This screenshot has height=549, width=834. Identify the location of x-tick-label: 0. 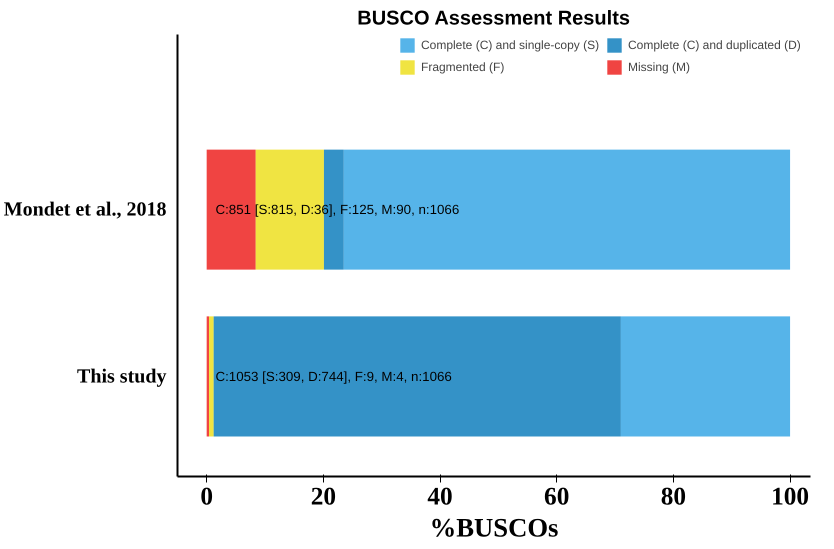
(207, 496).